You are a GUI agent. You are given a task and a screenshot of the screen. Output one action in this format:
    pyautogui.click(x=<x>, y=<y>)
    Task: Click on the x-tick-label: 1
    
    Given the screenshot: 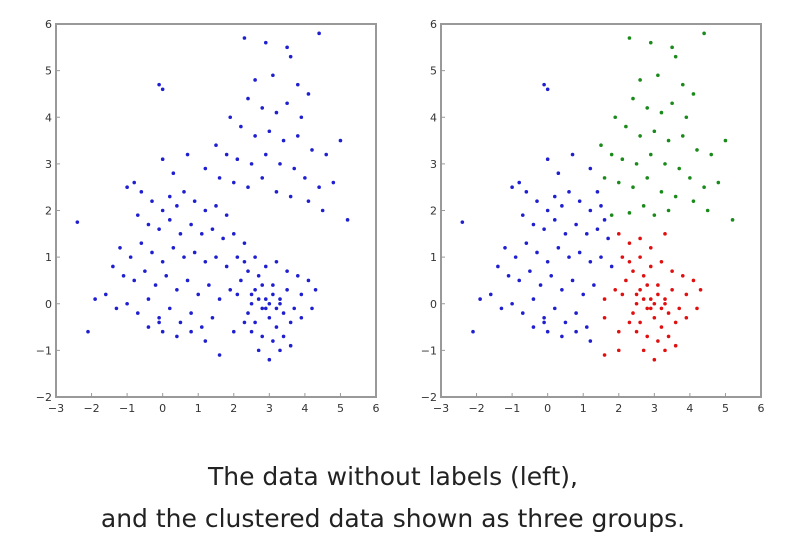 What is the action you would take?
    pyautogui.click(x=583, y=408)
    